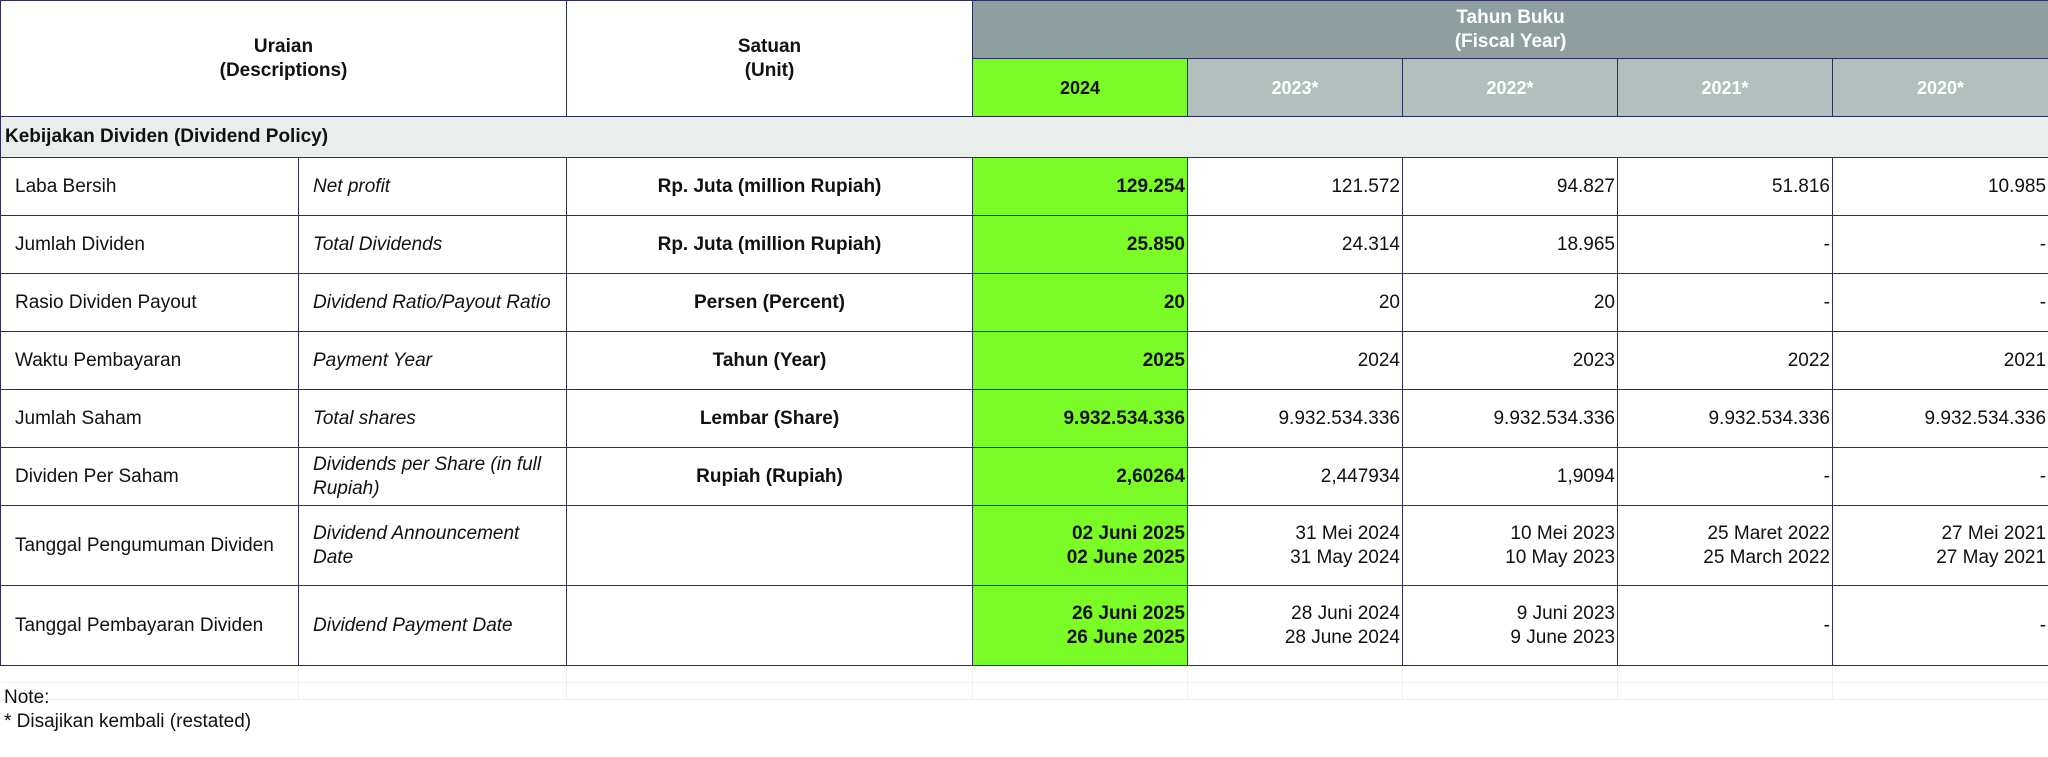 Image resolution: width=2048 pixels, height=757 pixels. I want to click on value-cell: 2025, so click(1080, 360).